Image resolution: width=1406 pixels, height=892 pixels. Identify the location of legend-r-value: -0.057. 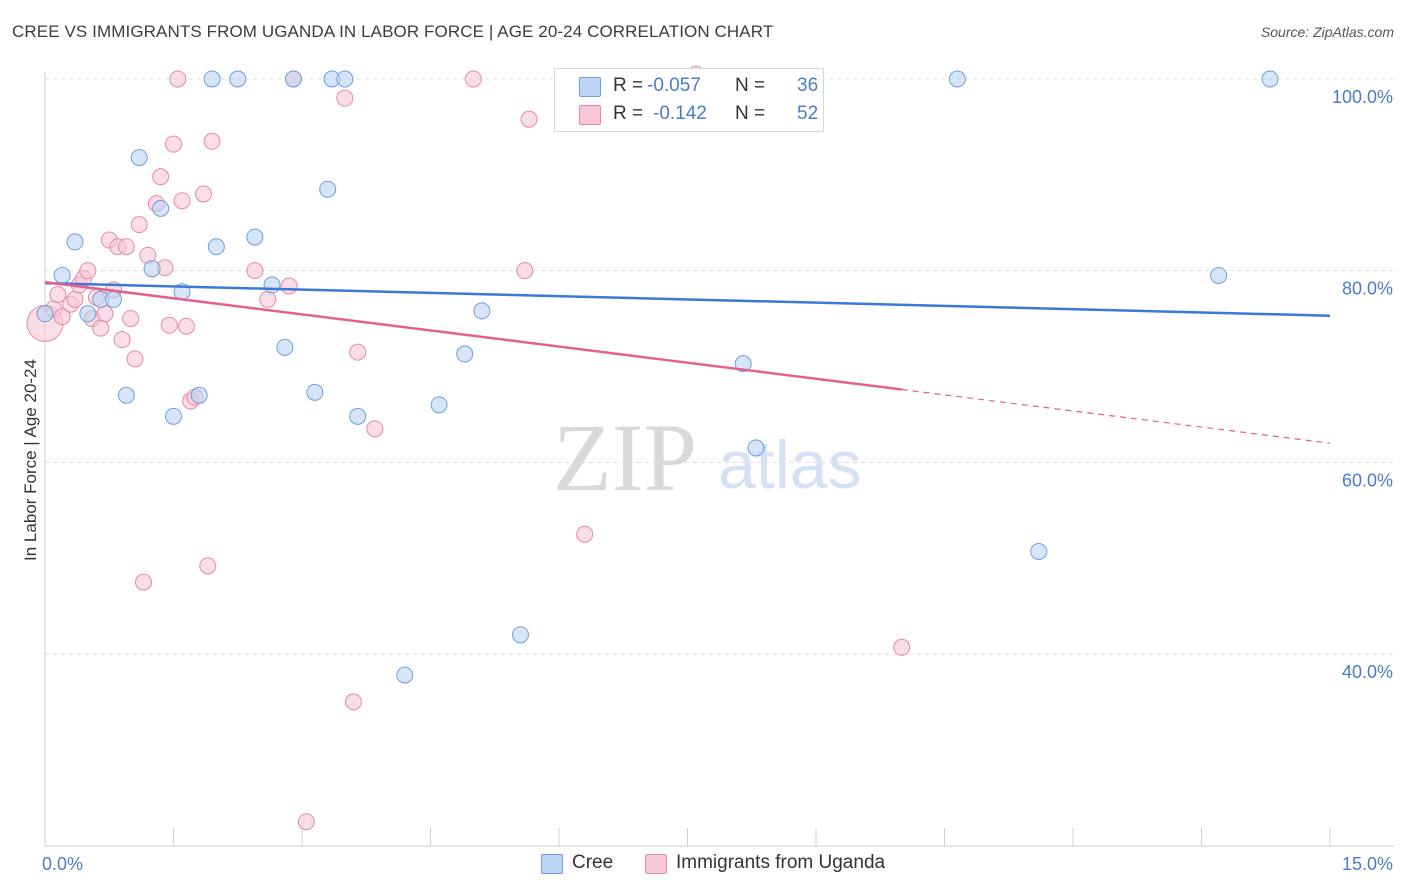
(674, 85).